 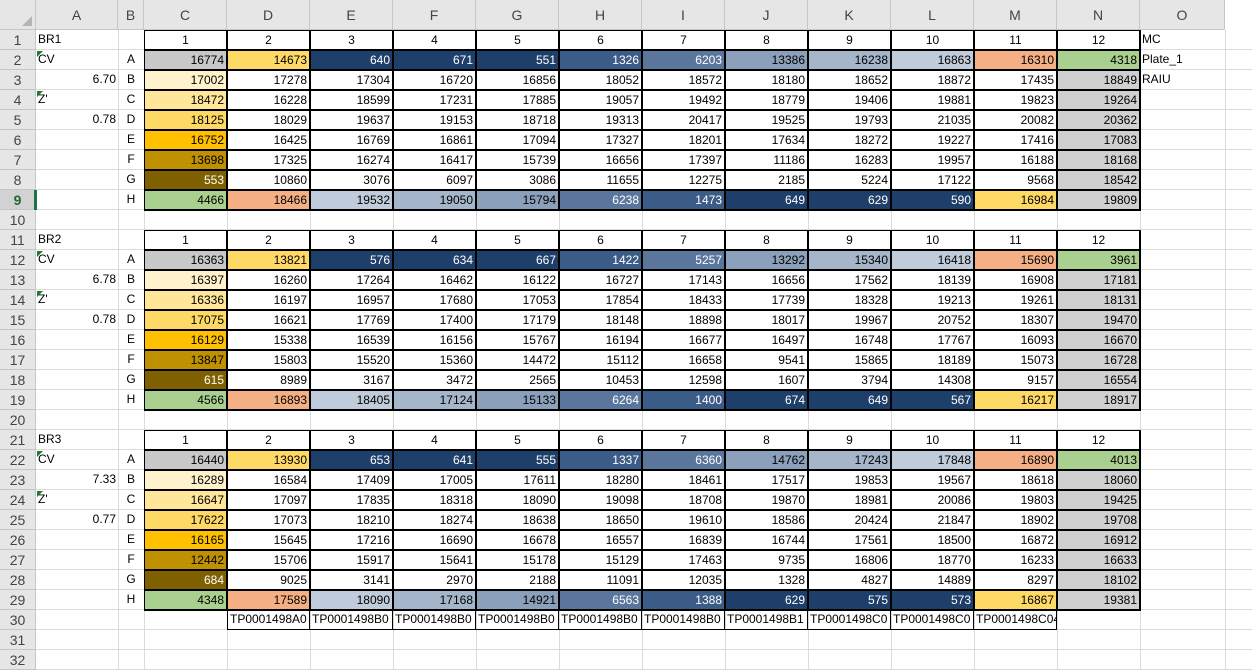 I want to click on z-prime-value: 0.78, so click(x=104, y=319).